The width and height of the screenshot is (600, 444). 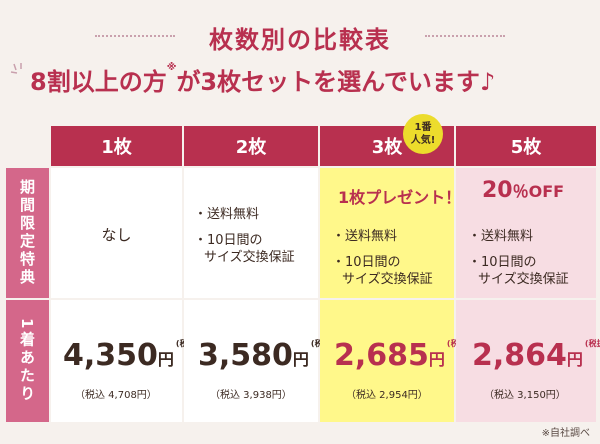 I want to click on price-cell-4: 2,864円(税抜) （税込 3,150円）, so click(x=528, y=361).